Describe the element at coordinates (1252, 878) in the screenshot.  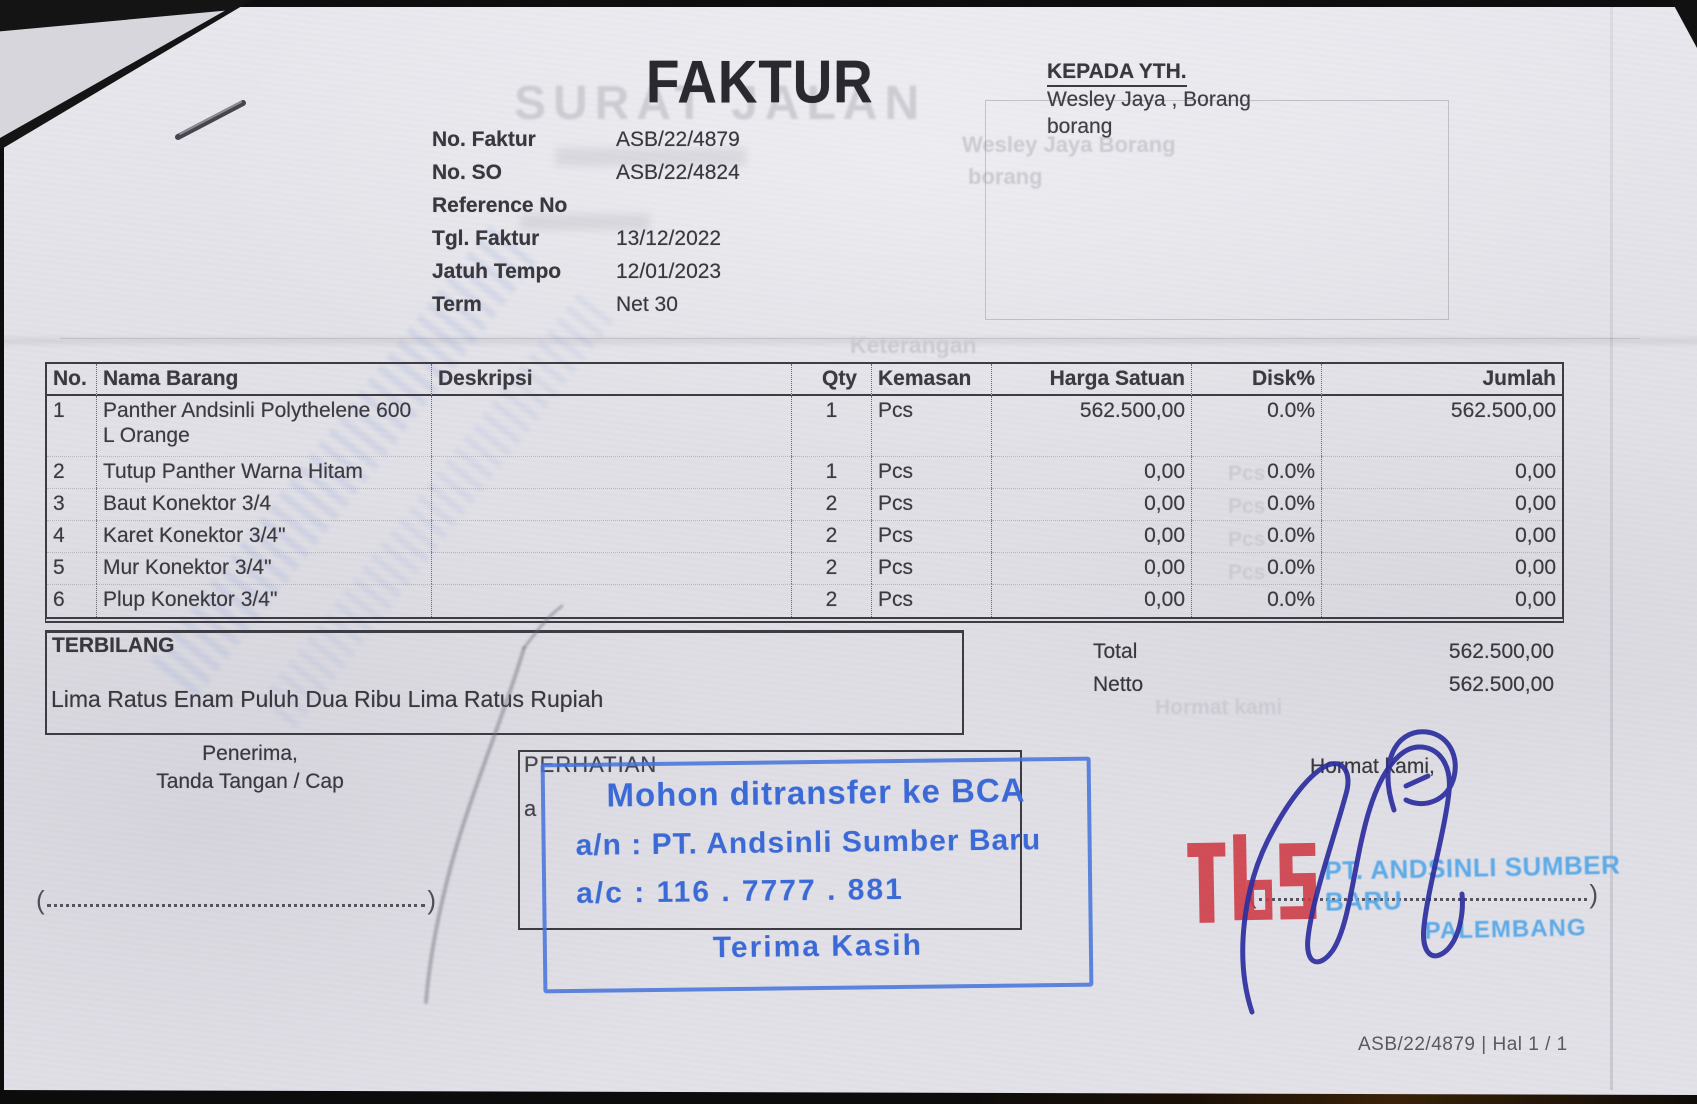
I see `company-logo-stamp` at that location.